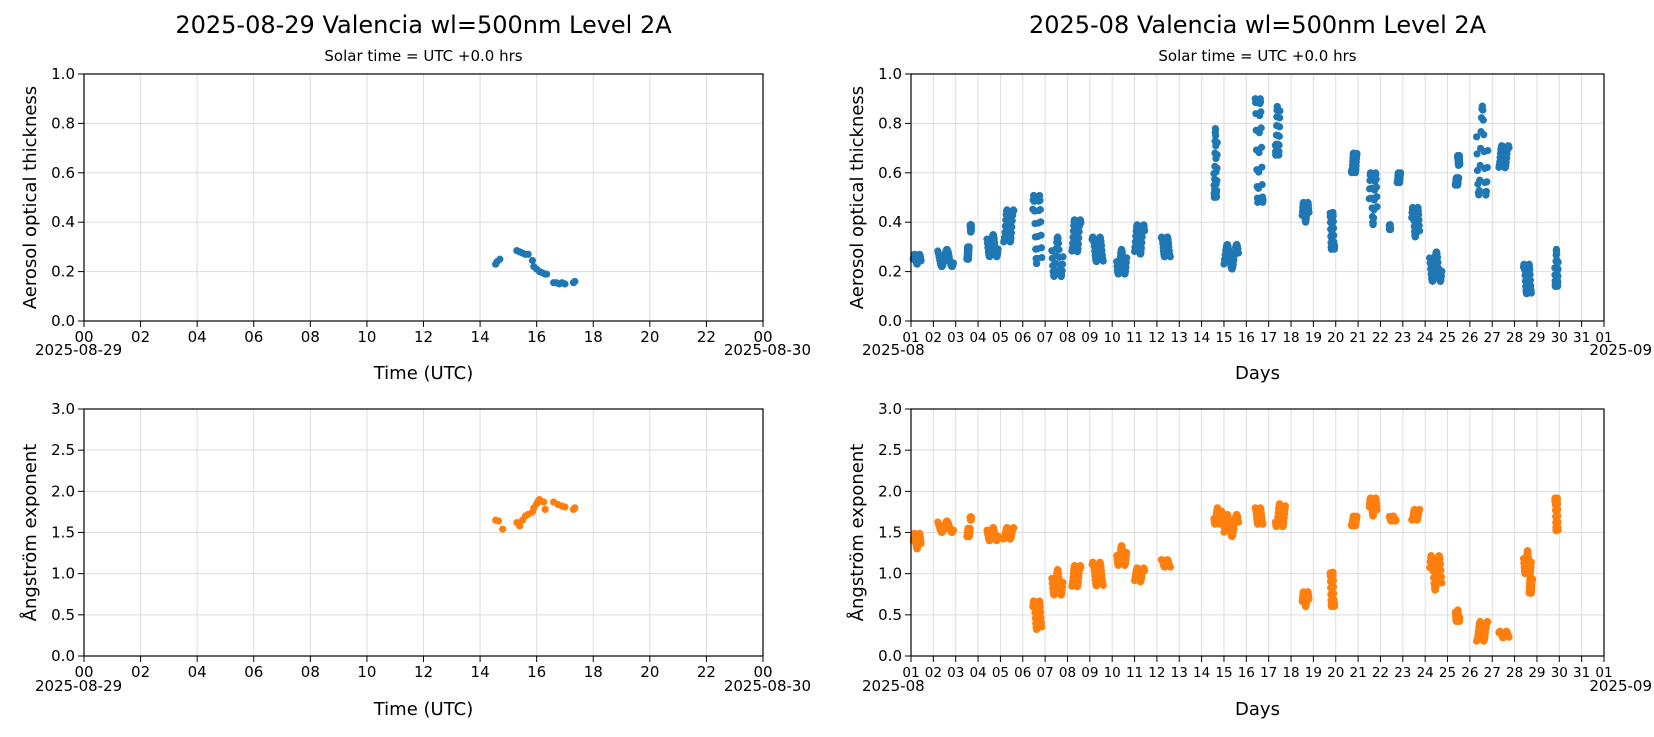 This screenshot has height=737, width=1654. Describe the element at coordinates (1089, 338) in the screenshot. I see `x-tick-label: 09` at that location.